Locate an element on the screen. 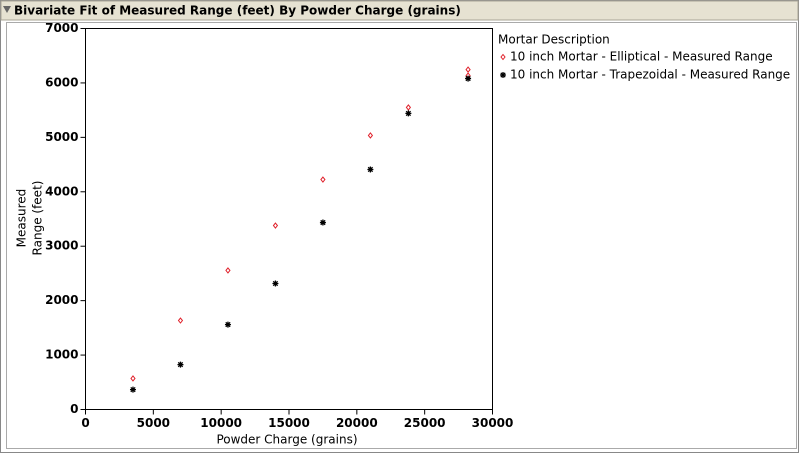  y-axis-label: Measured is located at coordinates (22, 218).